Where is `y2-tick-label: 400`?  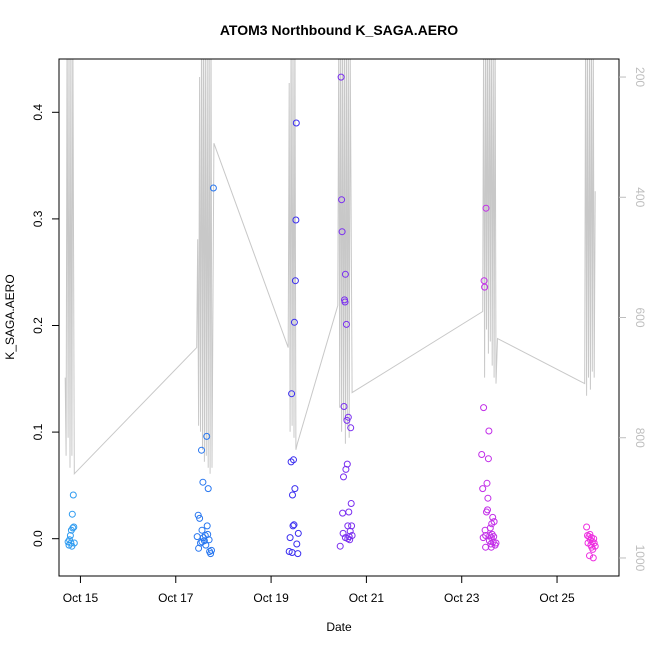
y2-tick-label: 400 is located at coordinates (640, 197).